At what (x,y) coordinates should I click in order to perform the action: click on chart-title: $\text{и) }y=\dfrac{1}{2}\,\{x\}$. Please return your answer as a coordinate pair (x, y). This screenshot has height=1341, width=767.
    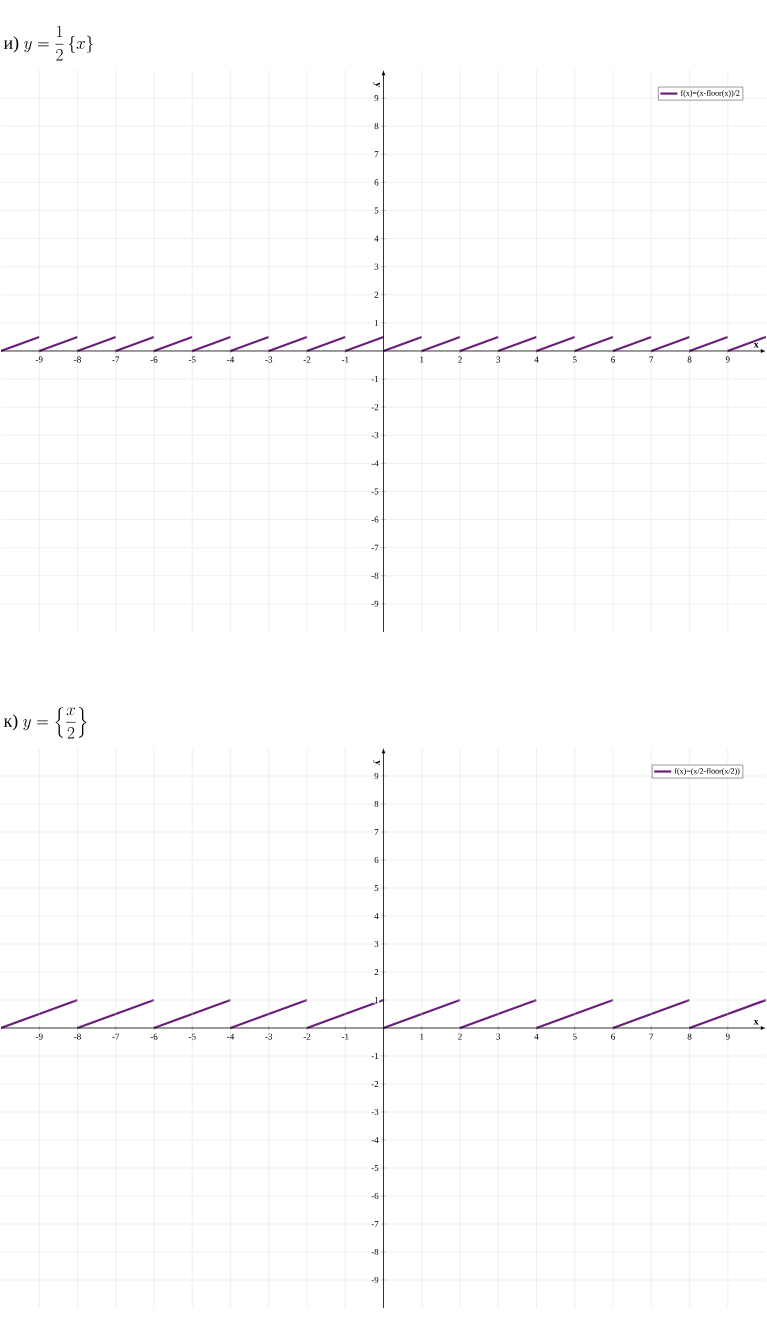
    Looking at the image, I should click on (48, 43).